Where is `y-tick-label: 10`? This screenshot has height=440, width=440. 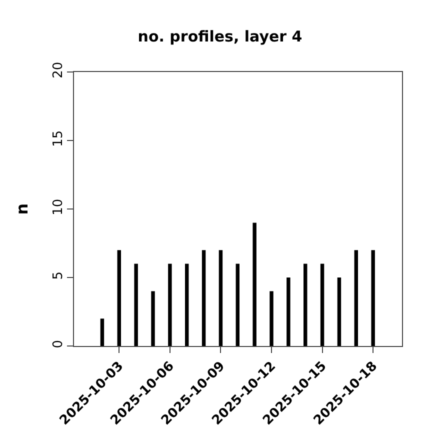
y-tick-label: 10 is located at coordinates (58, 207).